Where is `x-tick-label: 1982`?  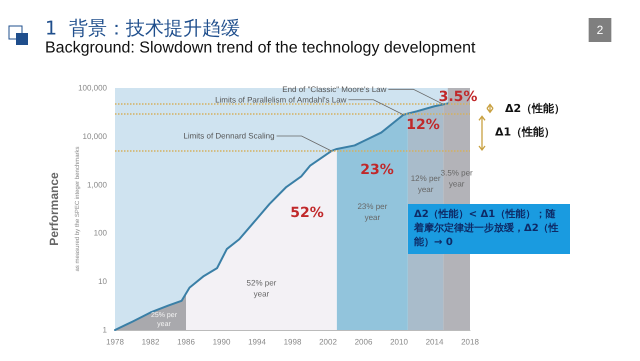
x-tick-label: 1982 is located at coordinates (151, 342).